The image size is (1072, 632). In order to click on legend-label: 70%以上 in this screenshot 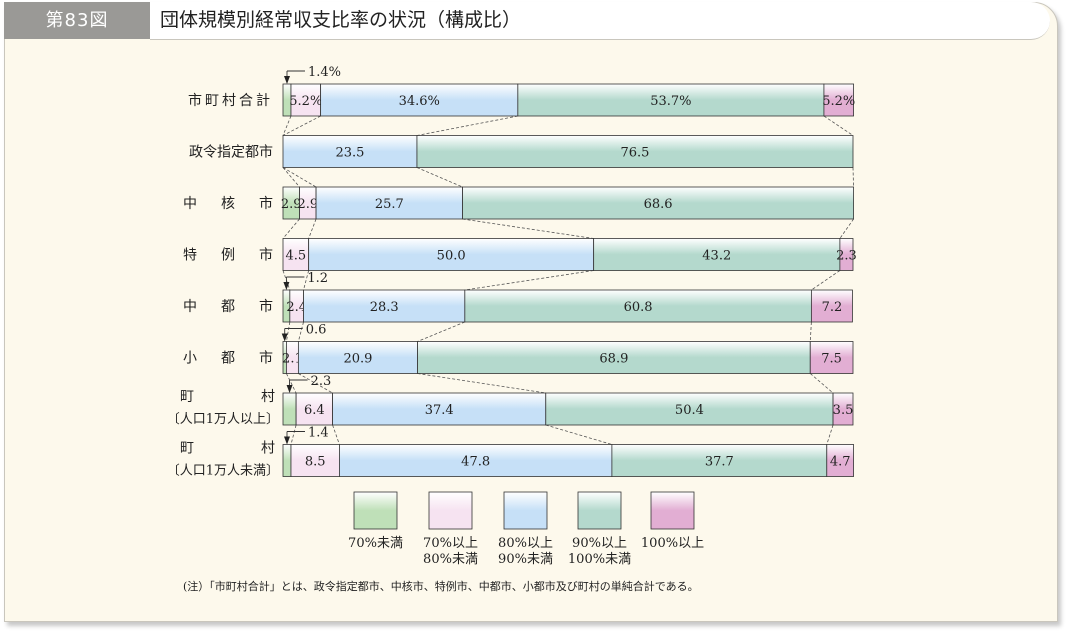, I will do `click(450, 543)`.